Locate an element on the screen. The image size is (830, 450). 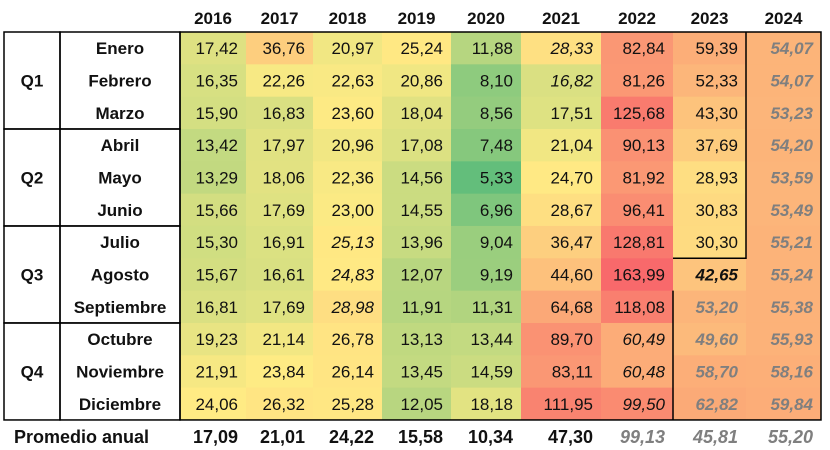
cell-value: 9,19 is located at coordinates (496, 274).